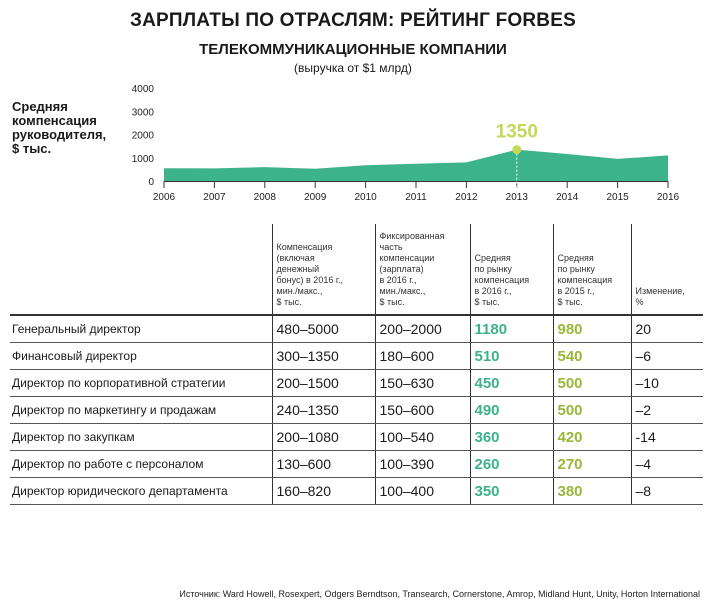  Describe the element at coordinates (511, 491) in the screenshot. I see `cell-avg-2016: 350` at that location.